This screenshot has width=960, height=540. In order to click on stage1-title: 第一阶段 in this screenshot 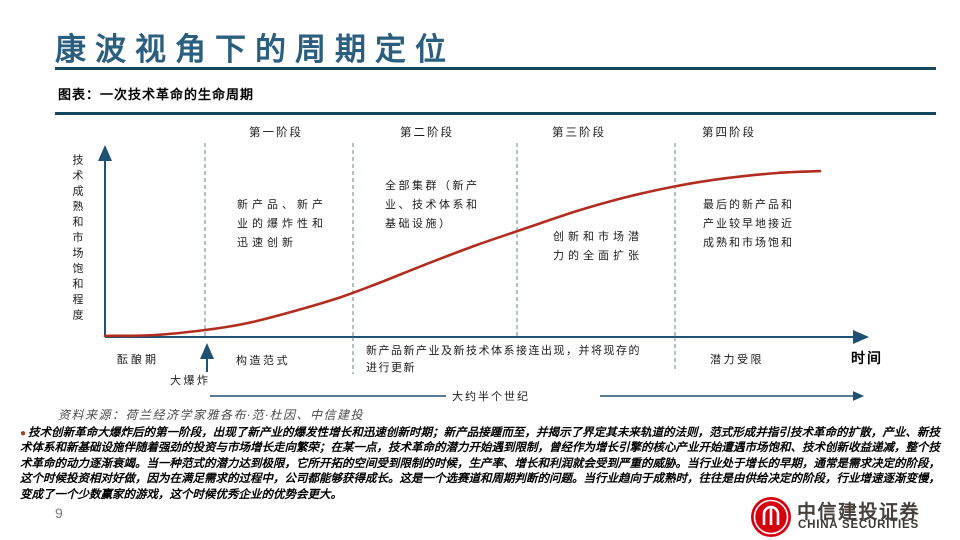, I will do `click(276, 133)`.